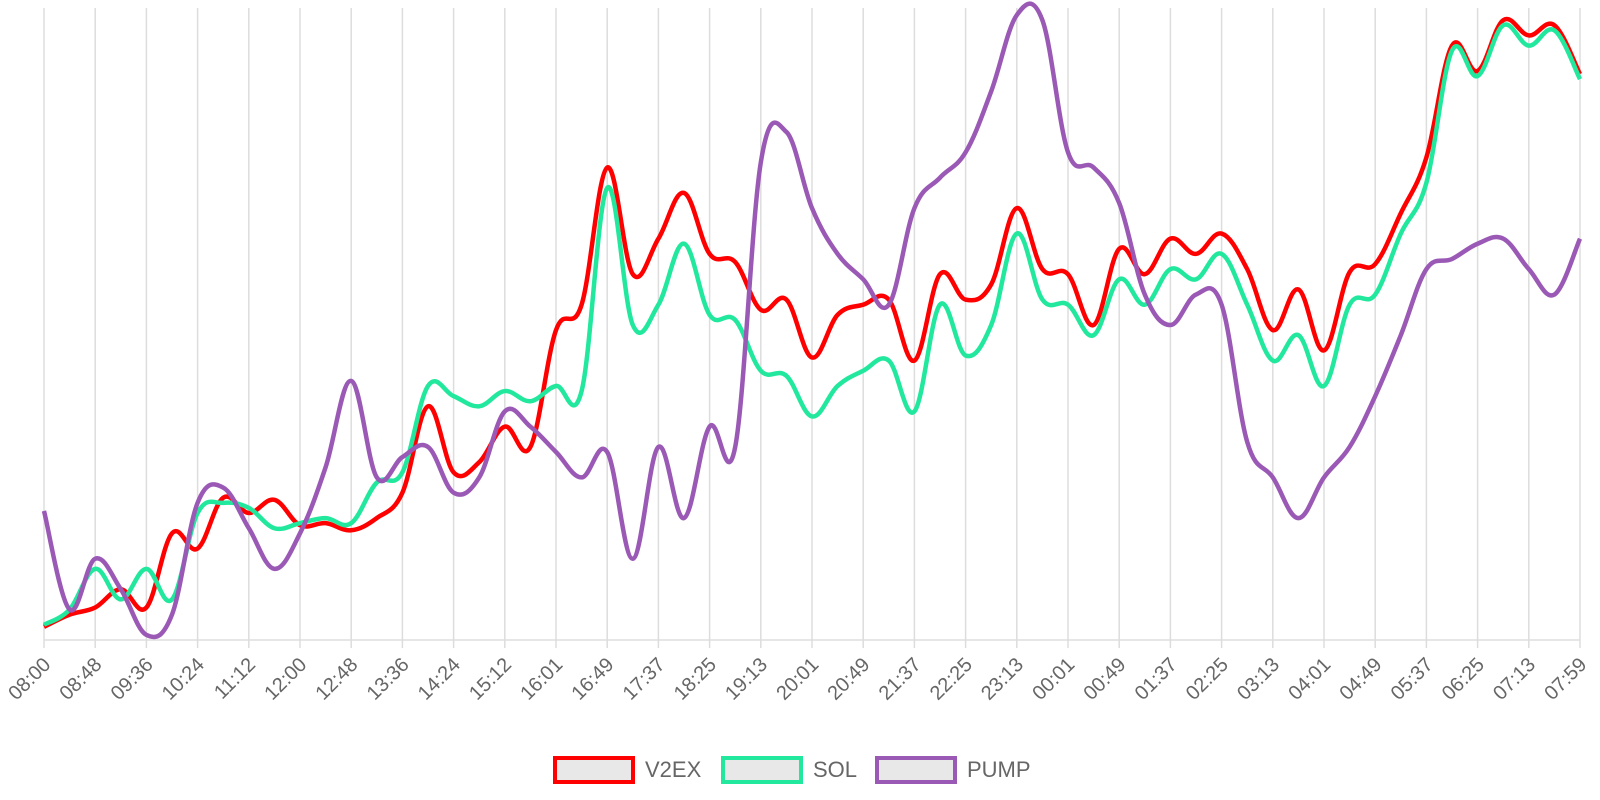  What do you see at coordinates (1258, 679) in the screenshot?
I see `x-tick-label: 03:13` at bounding box center [1258, 679].